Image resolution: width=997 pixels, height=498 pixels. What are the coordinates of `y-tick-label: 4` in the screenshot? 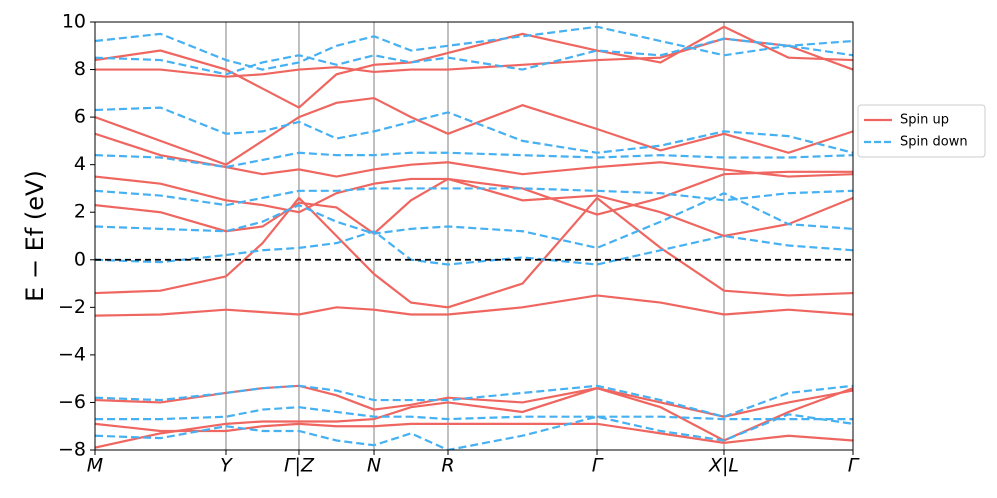 It's located at (80, 164).